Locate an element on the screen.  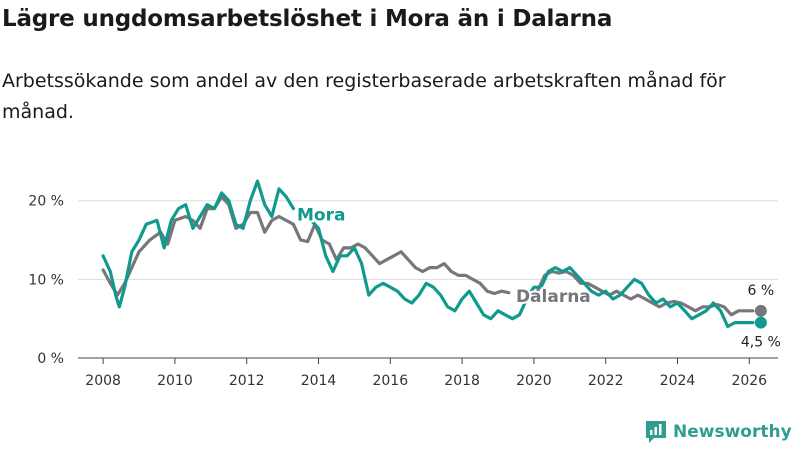
x-tick-label: 2024 is located at coordinates (678, 381).